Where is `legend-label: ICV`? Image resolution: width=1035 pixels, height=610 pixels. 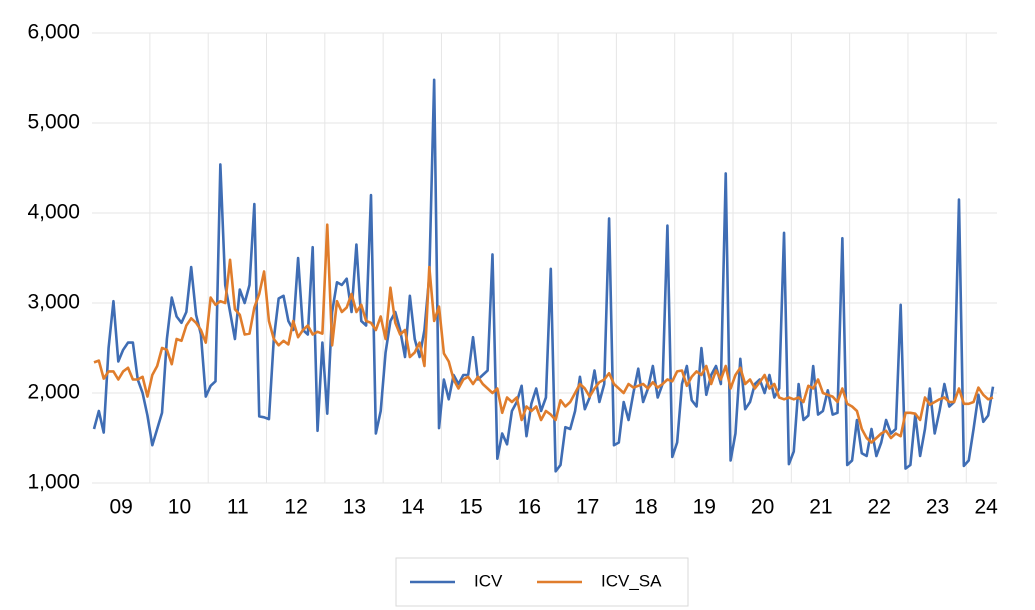
legend-label: ICV is located at coordinates (488, 580).